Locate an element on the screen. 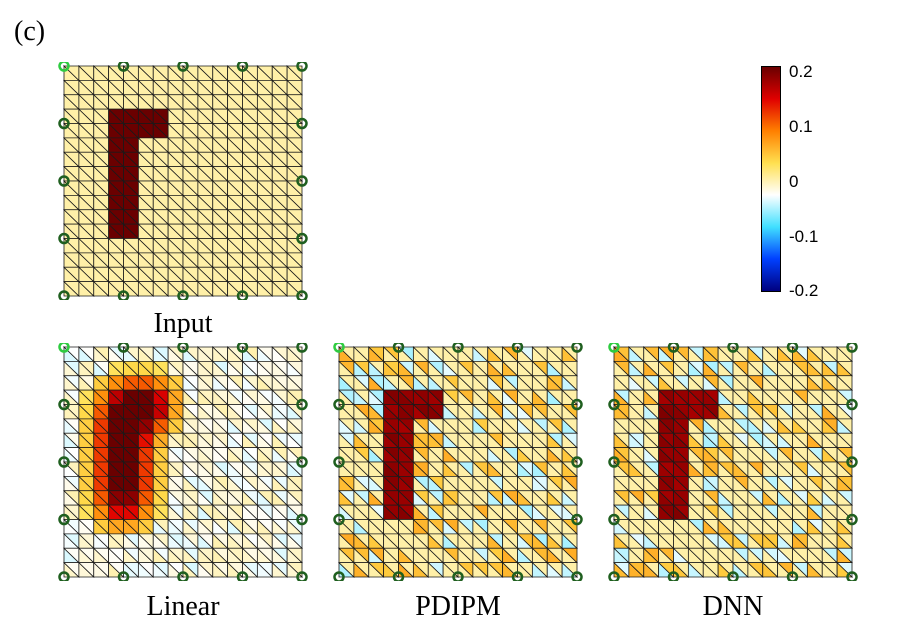 This screenshot has height=639, width=909. linear-title: Linear is located at coordinates (183, 606).